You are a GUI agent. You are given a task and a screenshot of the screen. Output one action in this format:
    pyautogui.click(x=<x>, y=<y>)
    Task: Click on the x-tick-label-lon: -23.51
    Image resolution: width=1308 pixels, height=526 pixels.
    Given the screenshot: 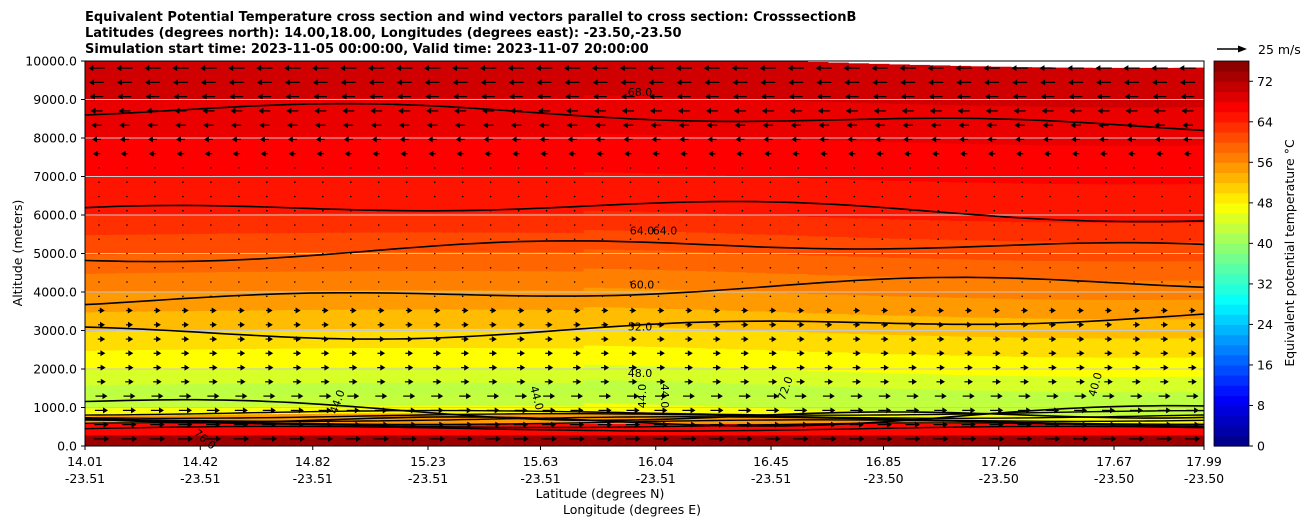 What is the action you would take?
    pyautogui.click(x=540, y=478)
    